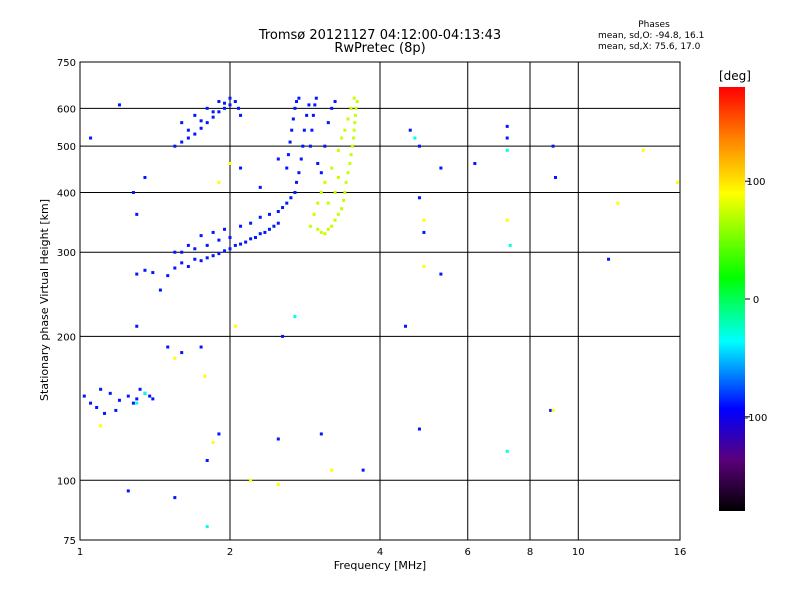  Describe the element at coordinates (66, 302) in the screenshot. I see `y-axis-ticks: 75 100 200 300 400 500 600 750` at that location.